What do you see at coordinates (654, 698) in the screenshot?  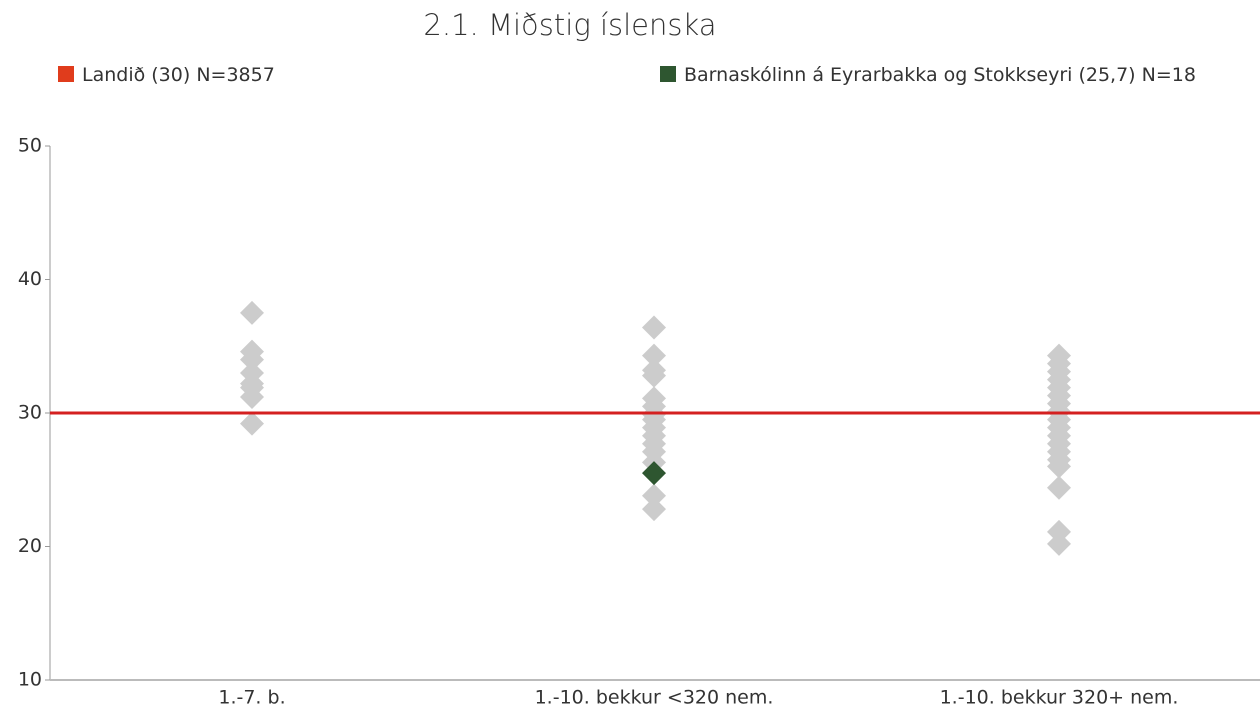 I see `x-tick-label: 1.-10. bekkur <320 nem.` at bounding box center [654, 698].